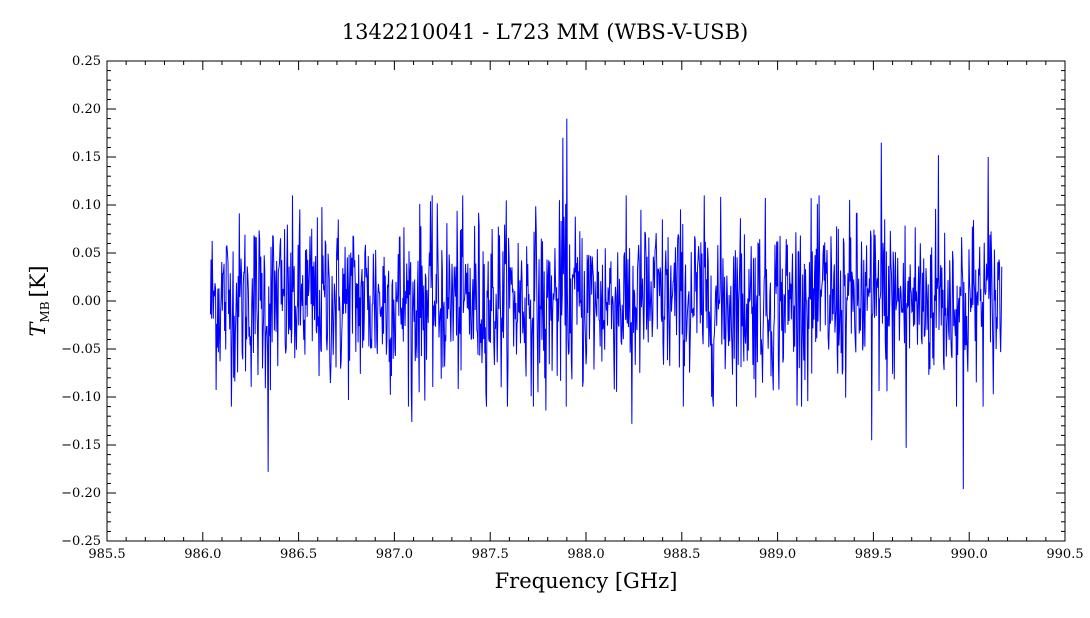 The height and width of the screenshot is (618, 1090). Describe the element at coordinates (490, 554) in the screenshot. I see `x-tick-label: 987.5` at that location.